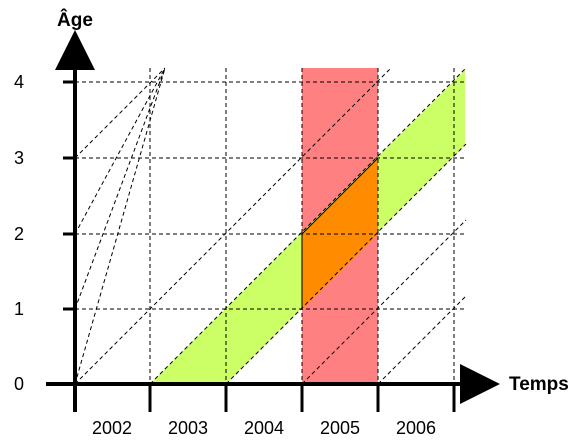 Image resolution: width=586 pixels, height=441 pixels. Describe the element at coordinates (19, 82) in the screenshot. I see `age-tick-label-4: 4` at that location.